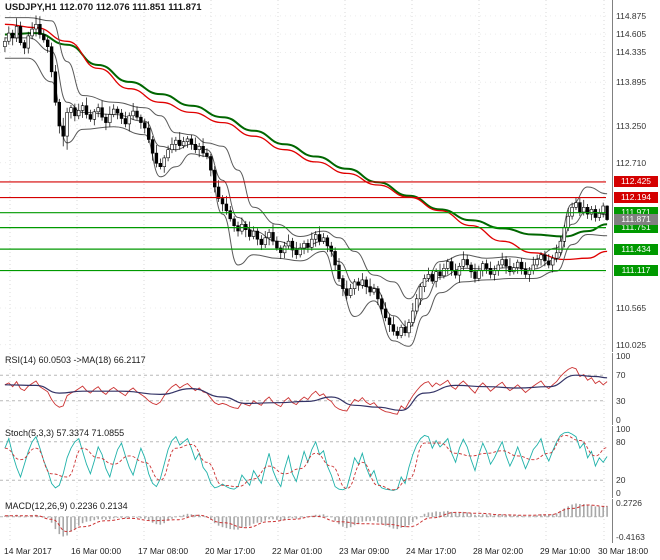 This screenshot has width=660, height=560. Describe the element at coordinates (306, 518) in the screenshot. I see `macd-signal-line` at that location.